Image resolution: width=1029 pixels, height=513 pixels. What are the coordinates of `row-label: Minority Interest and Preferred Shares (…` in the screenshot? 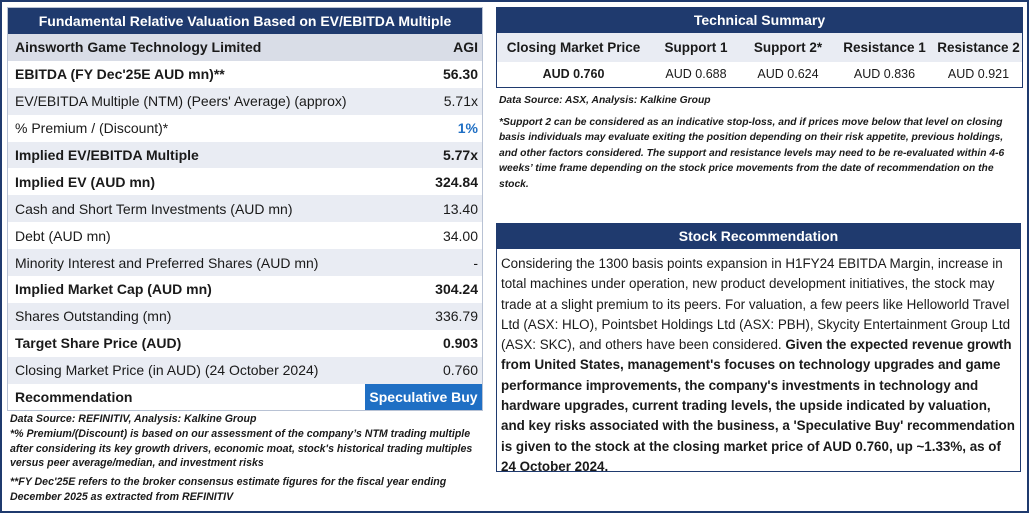 It's located at (167, 262).